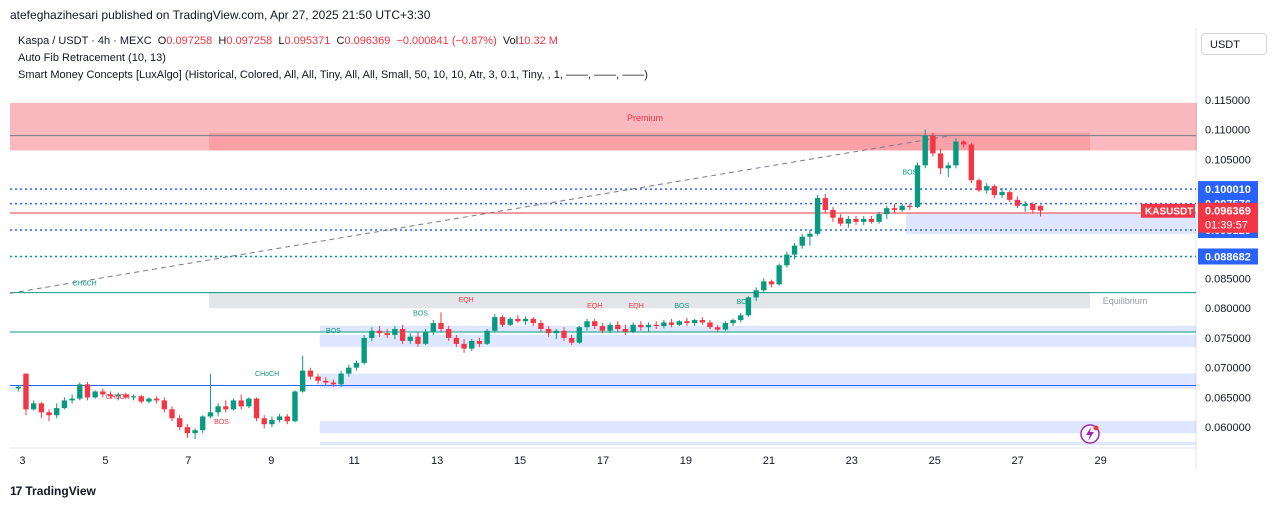 This screenshot has height=509, width=1281. What do you see at coordinates (1228, 398) in the screenshot?
I see `y-tick-label: 0.065000` at bounding box center [1228, 398].